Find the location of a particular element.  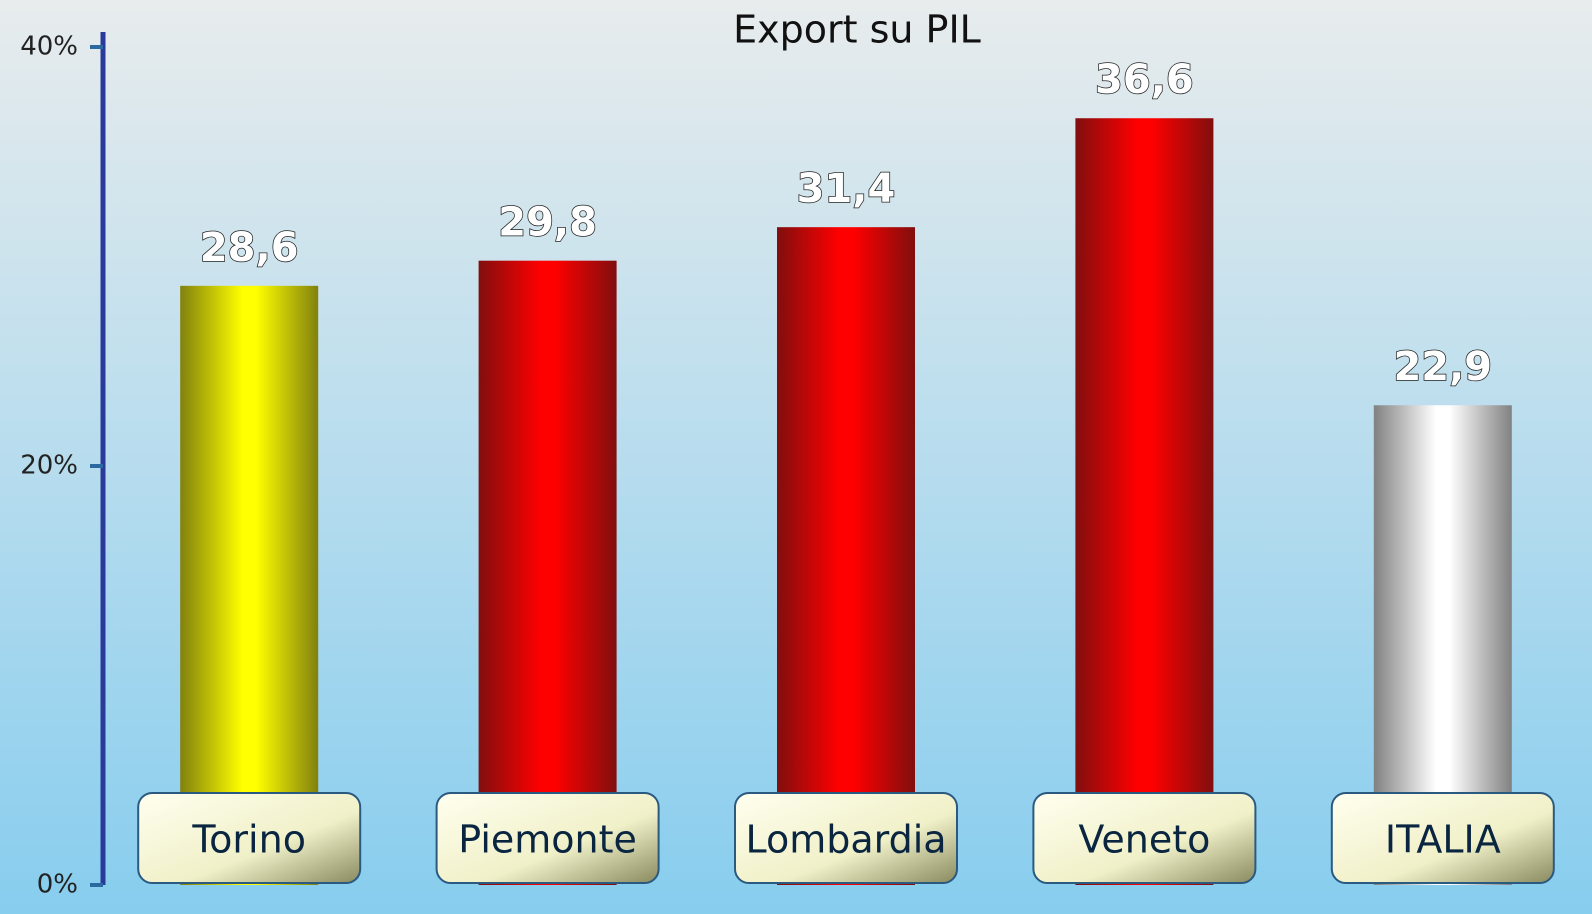

chart-title: Export su PIL is located at coordinates (857, 30).